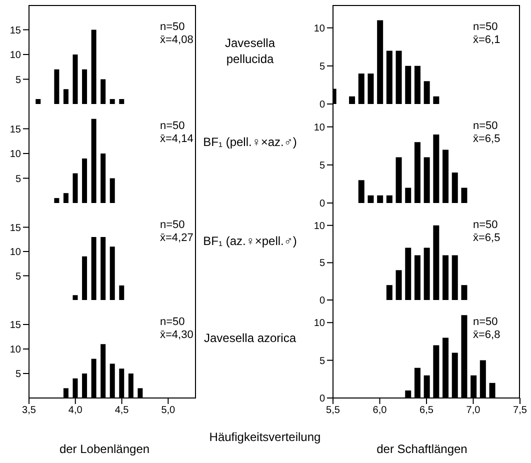 The width and height of the screenshot is (531, 463). What do you see at coordinates (265, 437) in the screenshot?
I see `text: Häufigkeitsverteilung` at bounding box center [265, 437].